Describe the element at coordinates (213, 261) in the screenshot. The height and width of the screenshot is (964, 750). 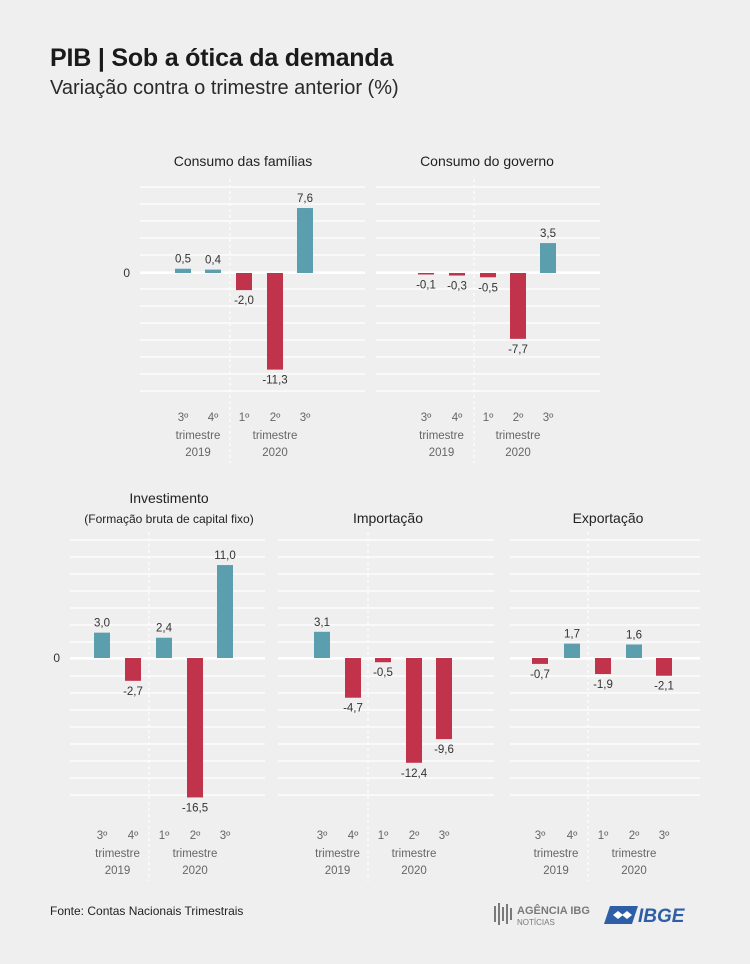
I see `bar-value-label: 0,4` at that location.